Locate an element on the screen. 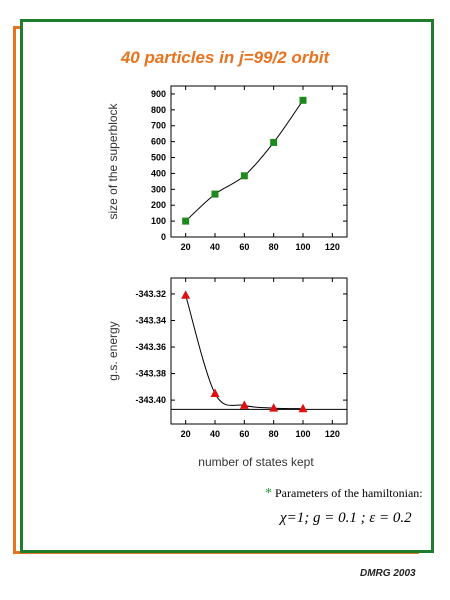  note-marker: * is located at coordinates (268, 493).